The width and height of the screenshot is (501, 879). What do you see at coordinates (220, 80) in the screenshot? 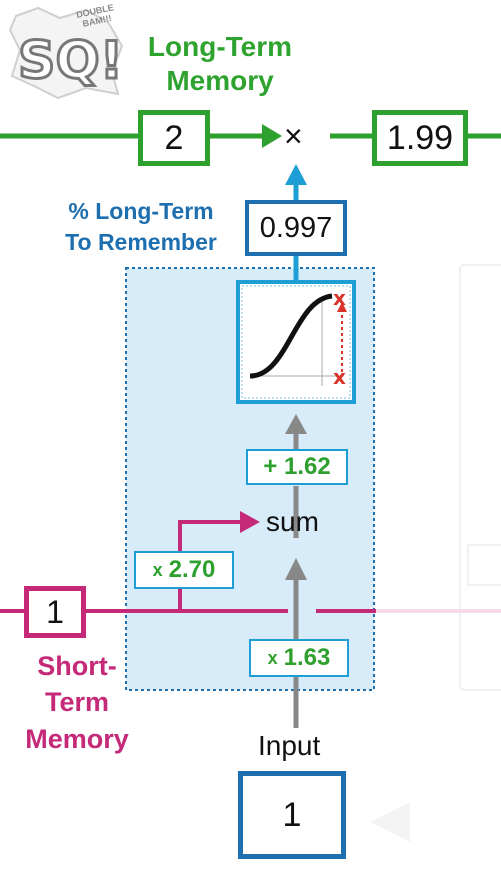
I see `long-term-title-line2: Memory` at bounding box center [220, 80].